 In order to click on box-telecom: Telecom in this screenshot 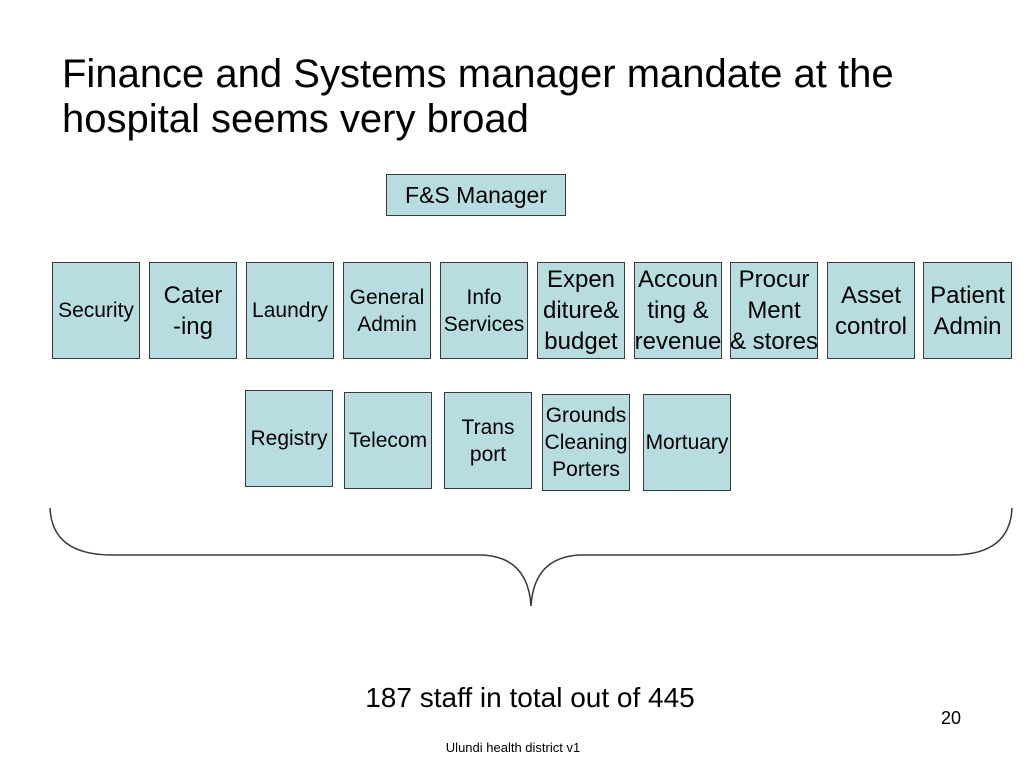, I will do `click(388, 440)`.